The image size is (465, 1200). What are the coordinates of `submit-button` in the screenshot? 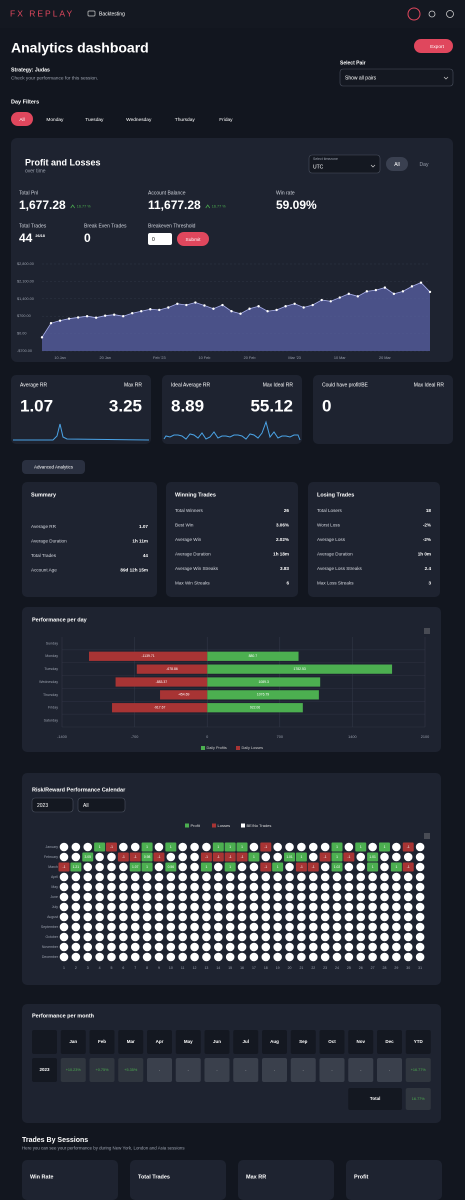 It's located at (193, 239).